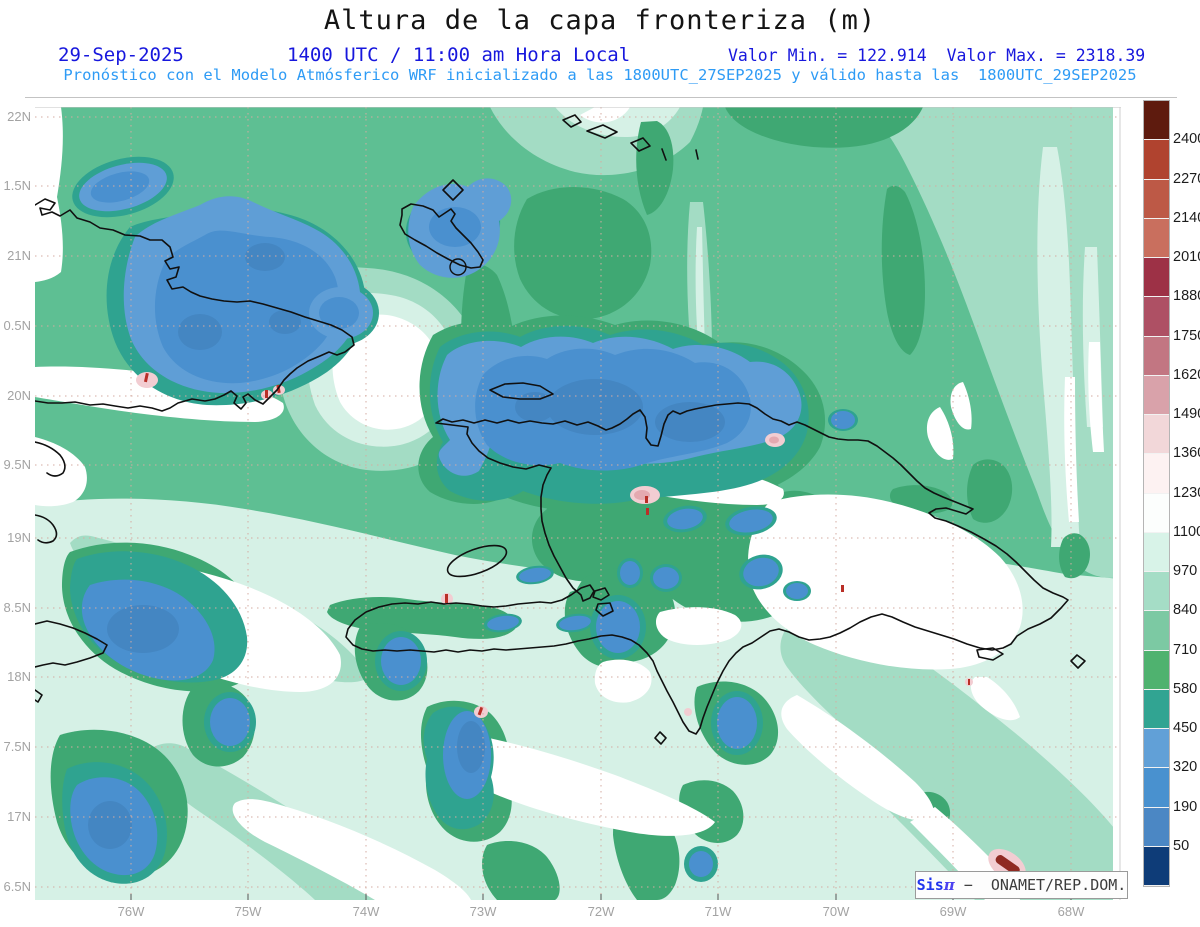 The image size is (1200, 927). I want to click on colorbar-level-label: 970, so click(1185, 571).